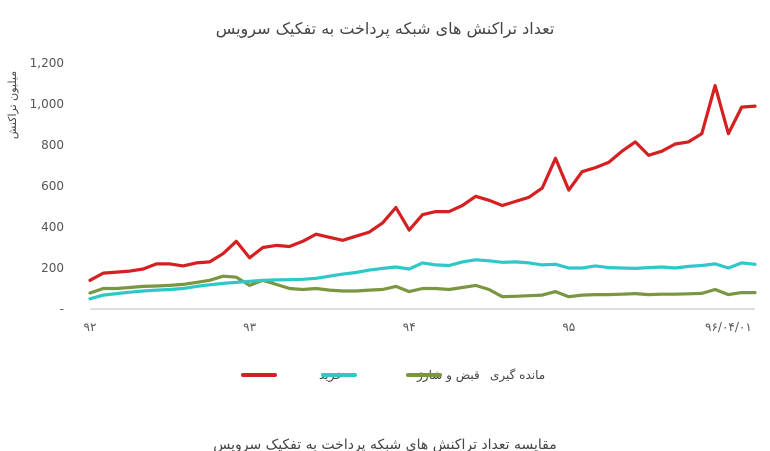 The height and width of the screenshot is (451, 770). Describe the element at coordinates (409, 327) in the screenshot. I see `x-tick-label: ۹۴` at that location.